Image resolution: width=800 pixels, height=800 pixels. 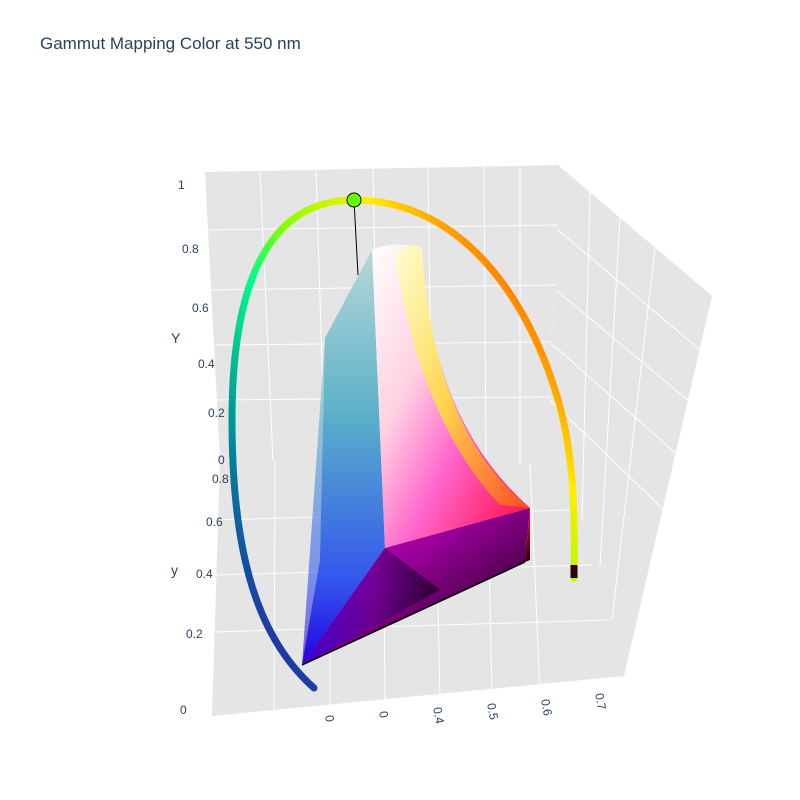 I want to click on x-tick-0.4: 0.4, so click(x=438, y=715).